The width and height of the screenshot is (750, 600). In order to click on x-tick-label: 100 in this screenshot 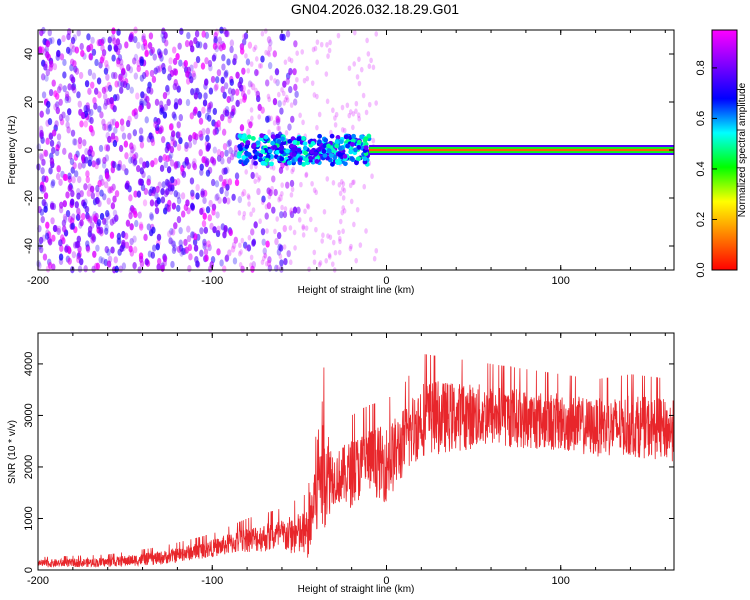, I will do `click(561, 281)`.